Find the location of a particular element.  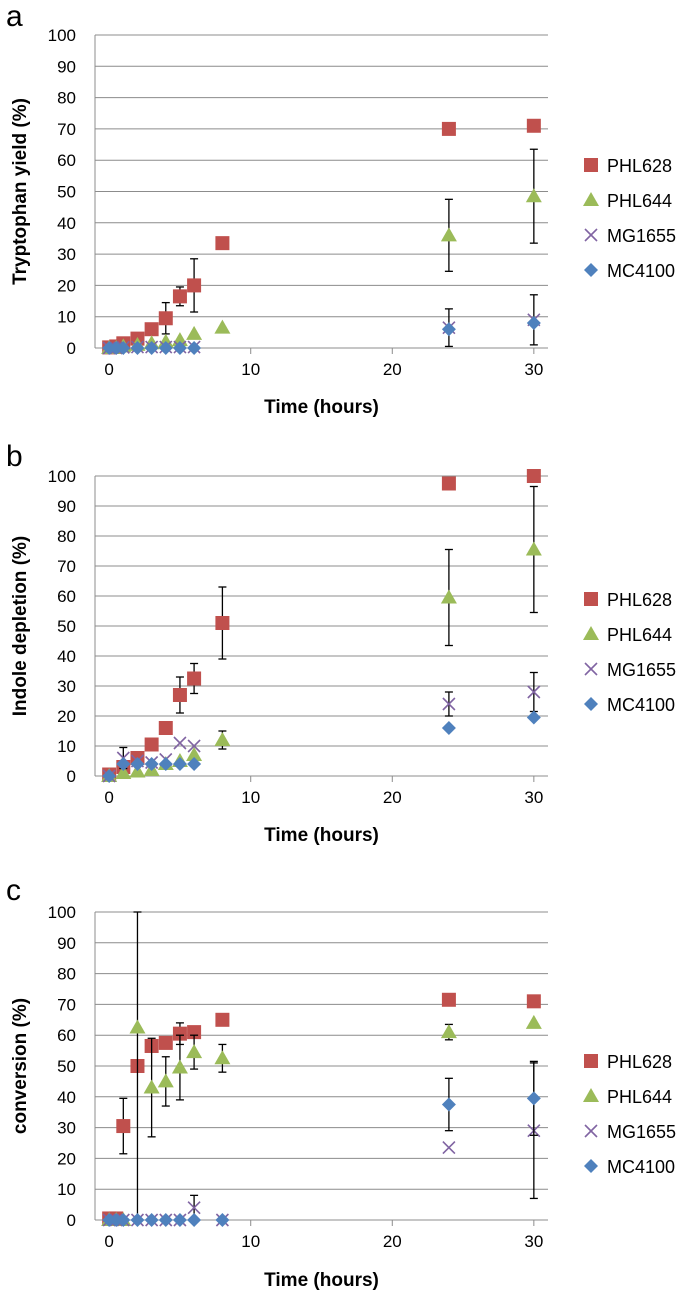

y-axis-label: conversion (%) is located at coordinates (20, 1066).